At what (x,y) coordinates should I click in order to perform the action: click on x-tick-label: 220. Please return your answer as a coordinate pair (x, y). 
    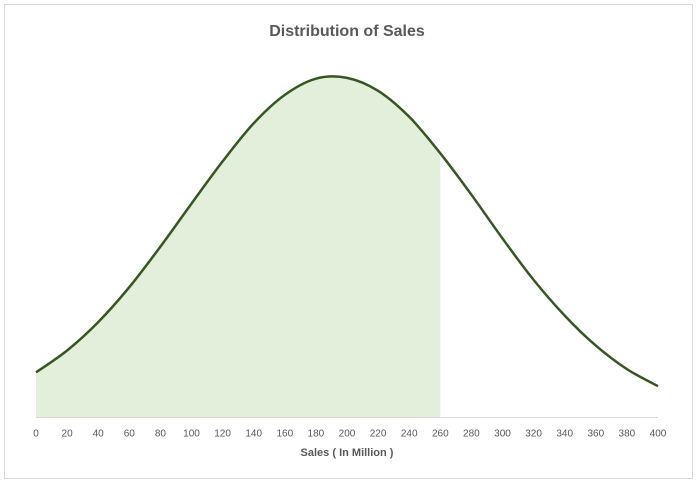
    Looking at the image, I should click on (378, 434).